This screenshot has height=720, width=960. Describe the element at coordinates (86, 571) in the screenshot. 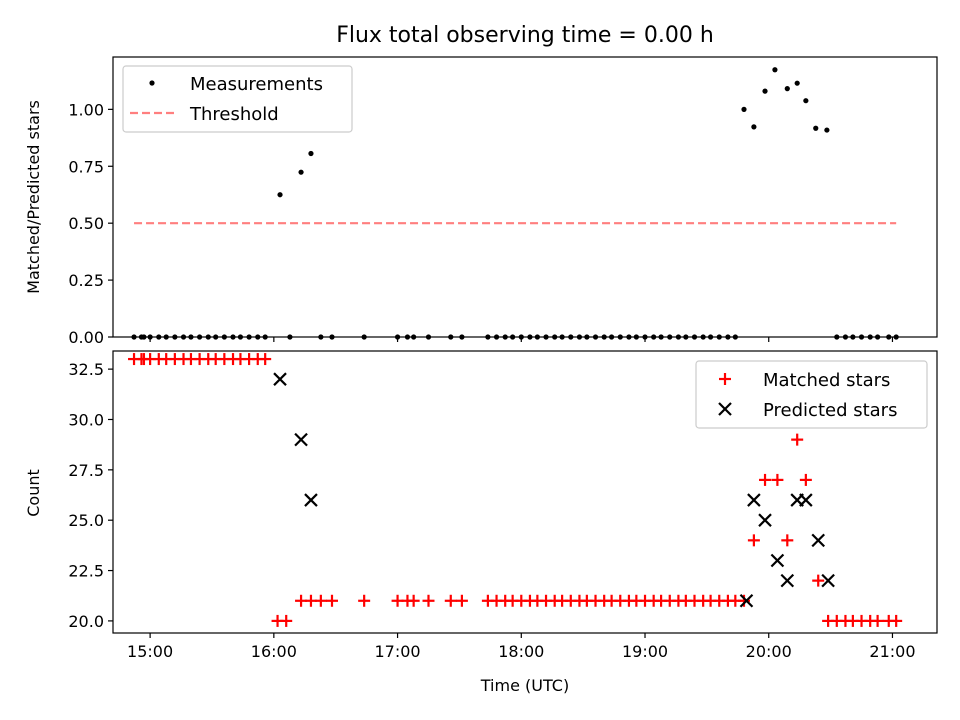

I see `bottom-y-tick-label: 22.5` at that location.